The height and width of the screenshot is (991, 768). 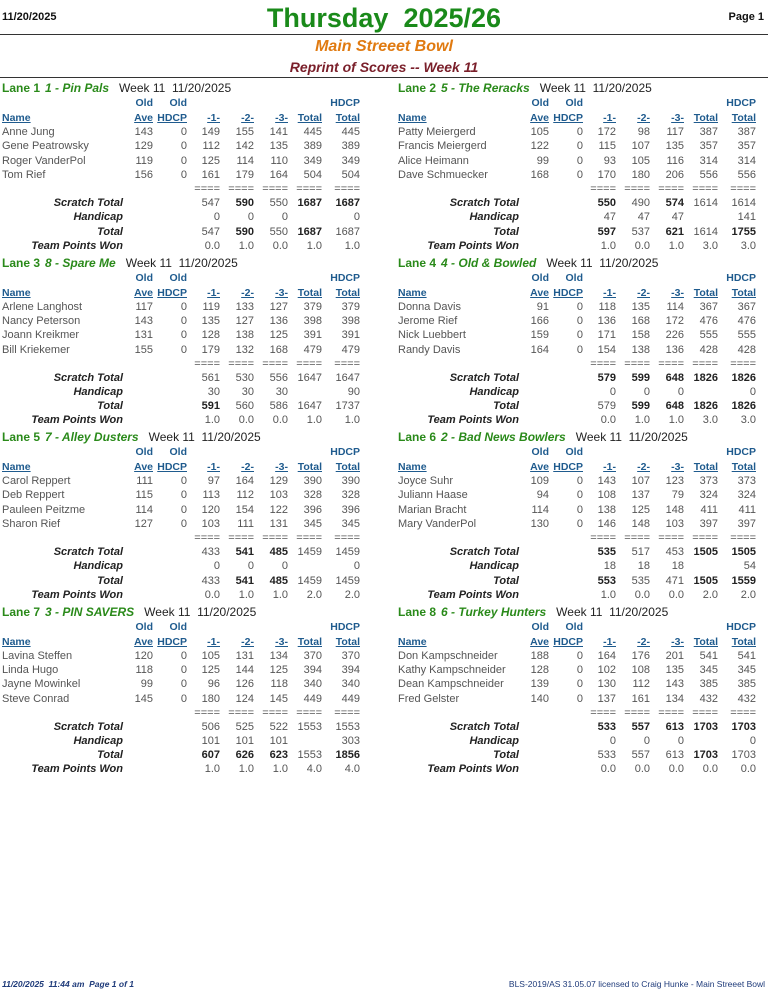 What do you see at coordinates (426, 481) in the screenshot?
I see `bowler-name: Joyce Suhr` at bounding box center [426, 481].